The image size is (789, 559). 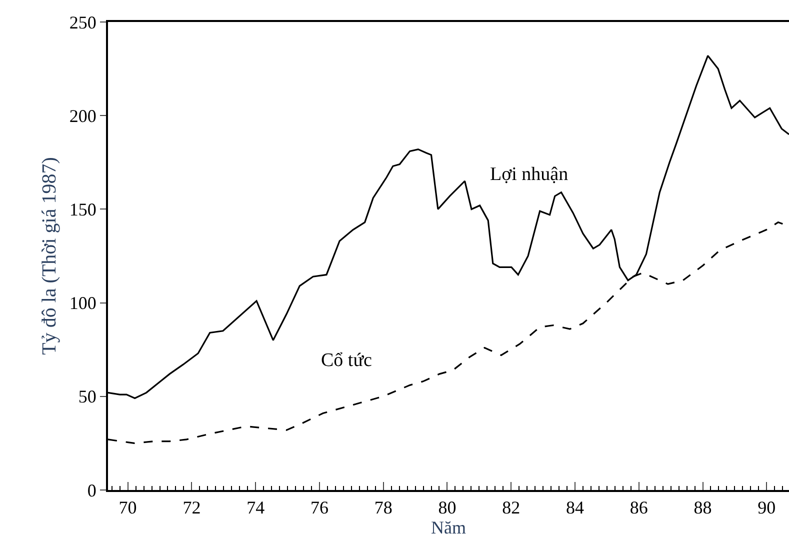 What do you see at coordinates (87, 396) in the screenshot?
I see `y-tick-label: 50` at bounding box center [87, 396].